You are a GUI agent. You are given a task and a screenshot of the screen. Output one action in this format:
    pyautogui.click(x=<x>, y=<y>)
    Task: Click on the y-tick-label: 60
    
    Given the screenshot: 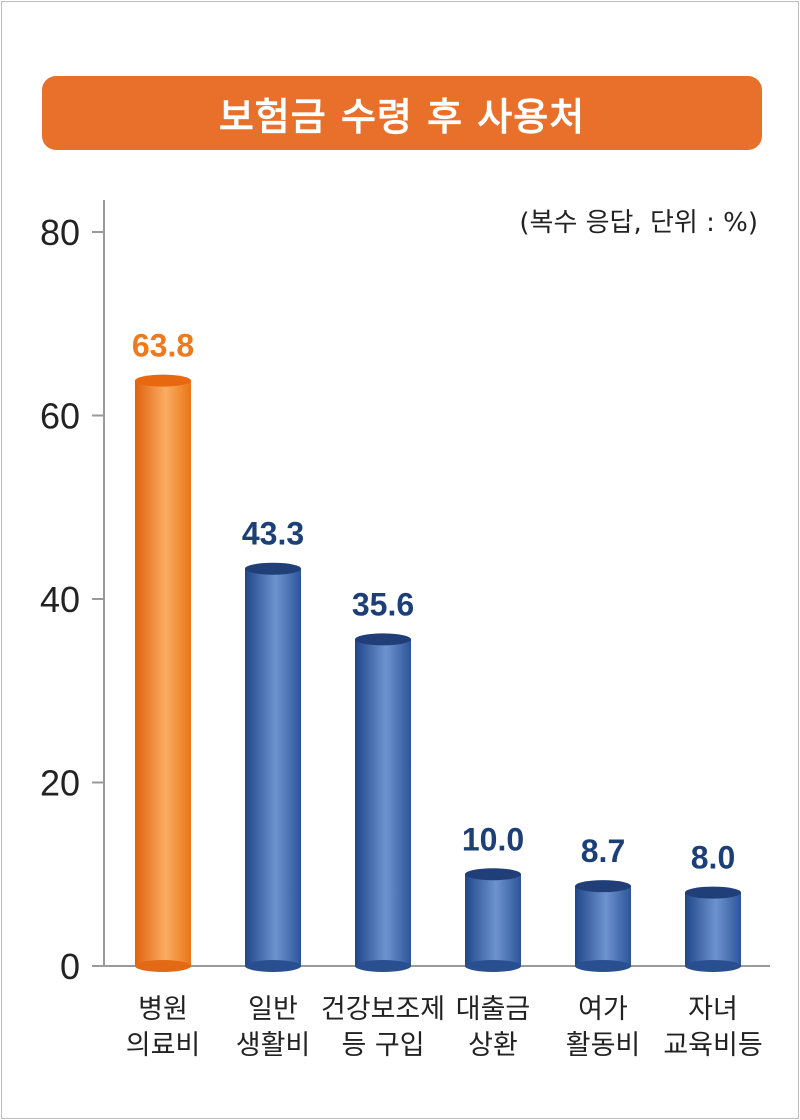 What is the action you would take?
    pyautogui.click(x=60, y=416)
    